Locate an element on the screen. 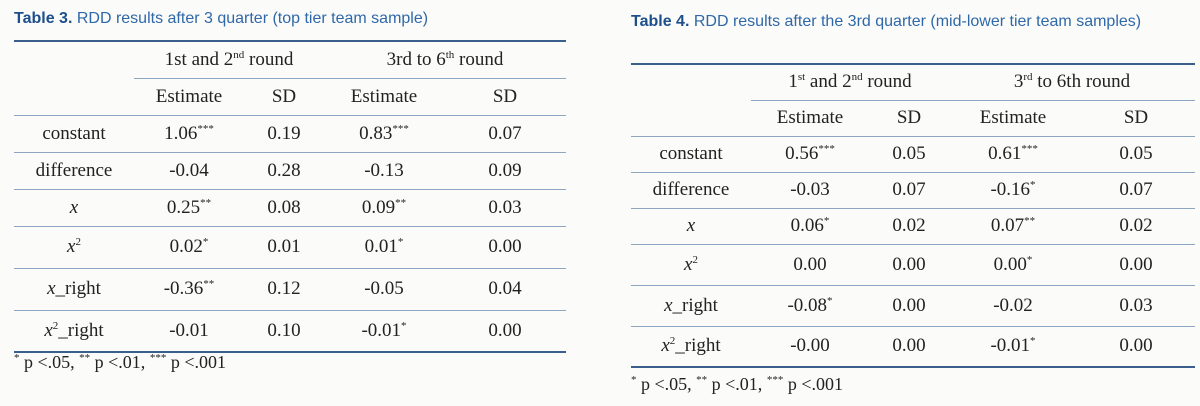 This screenshot has width=1200, height=406. sd-cell: 0.28 is located at coordinates (284, 170).